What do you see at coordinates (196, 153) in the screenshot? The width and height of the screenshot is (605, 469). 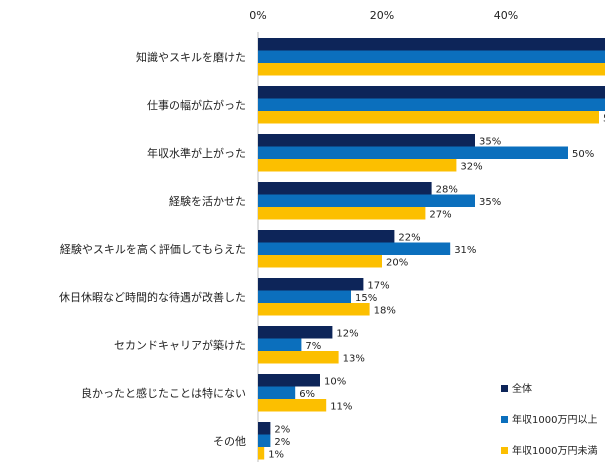 I see `category-label: 年収水準が上がった` at bounding box center [196, 153].